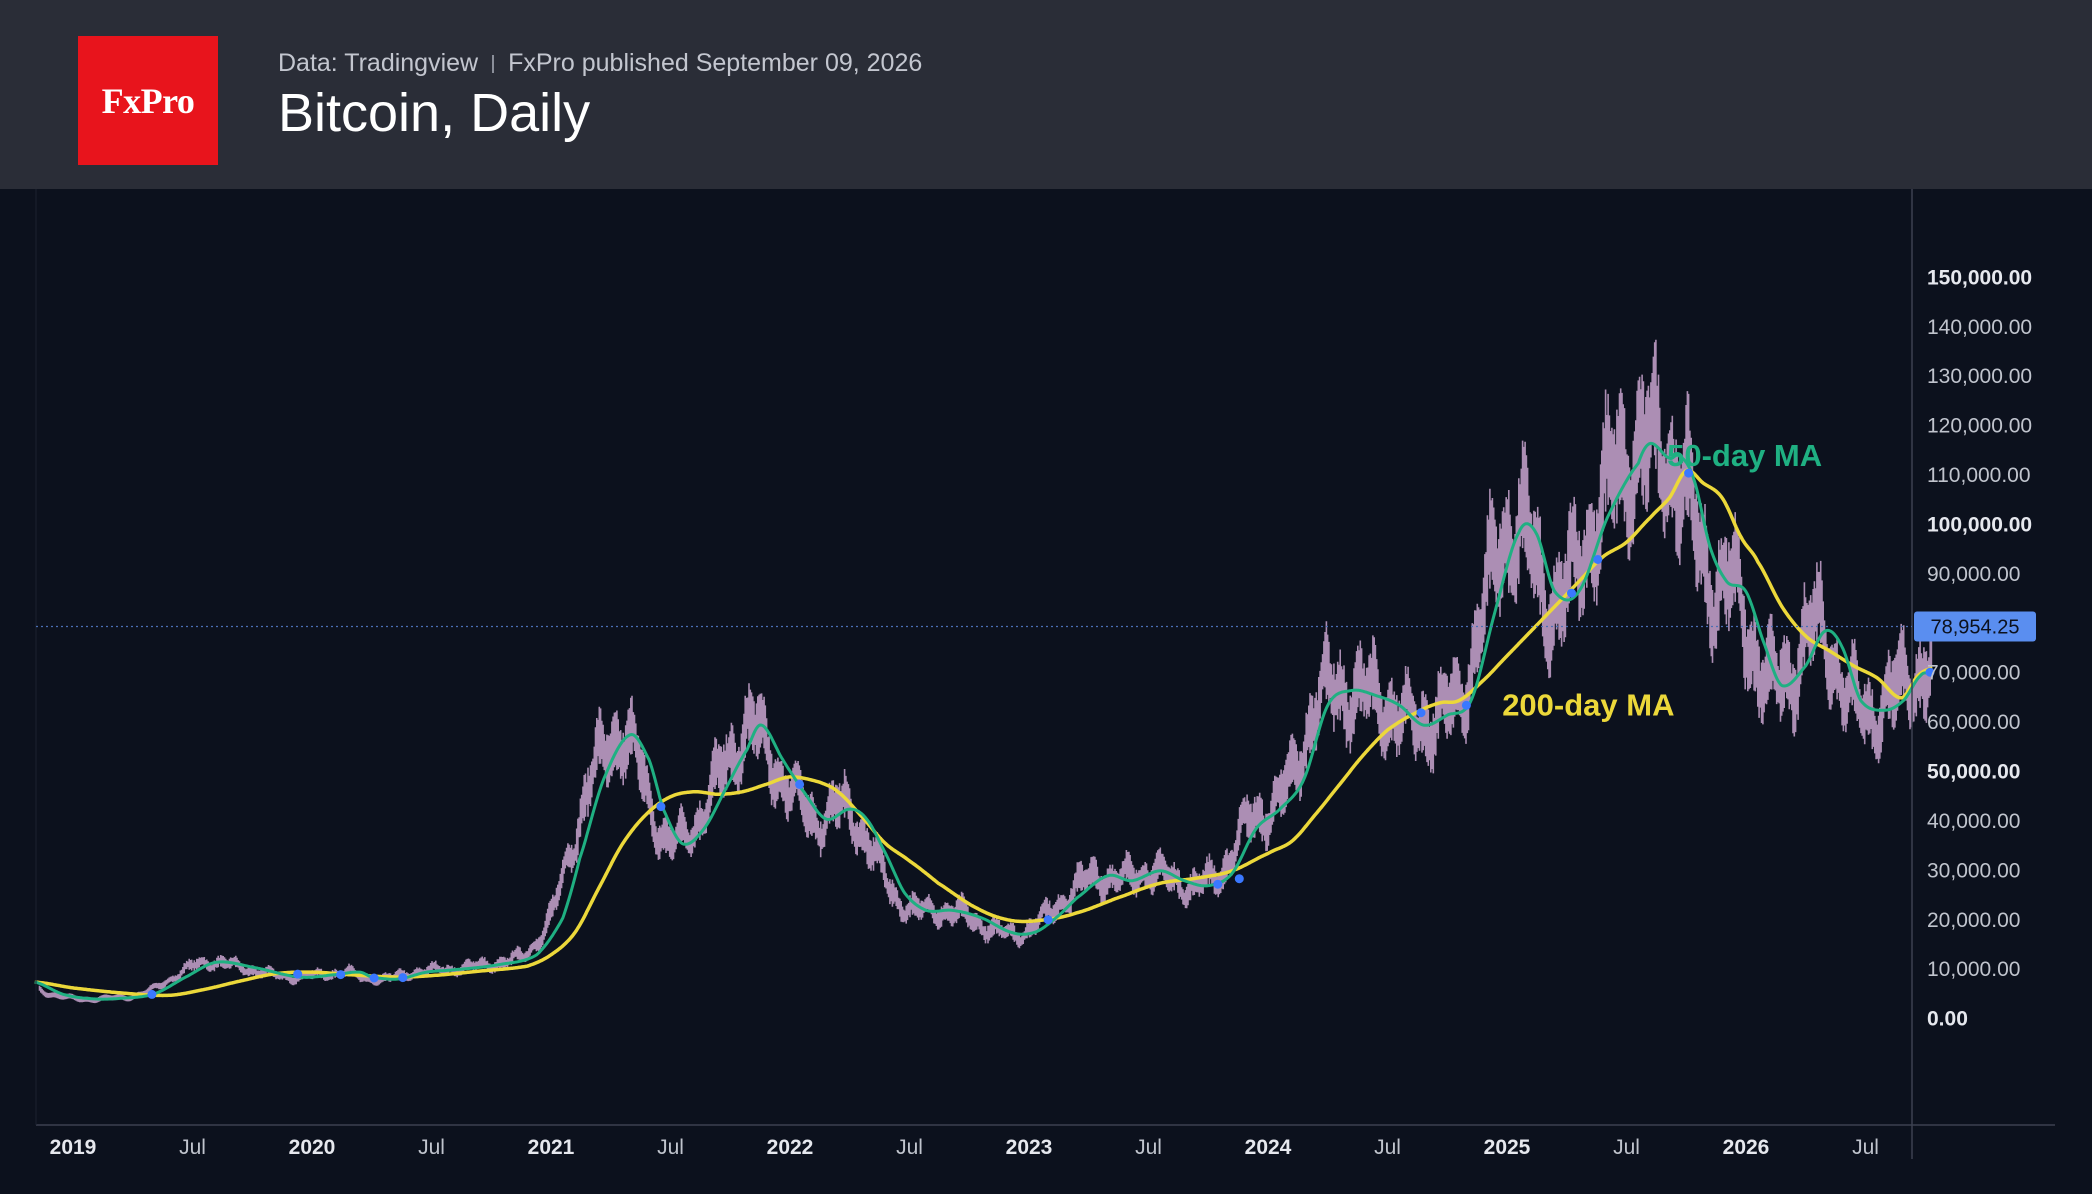 The image size is (2092, 1194). What do you see at coordinates (1979, 327) in the screenshot?
I see `y-tick-label: 140,000.00` at bounding box center [1979, 327].